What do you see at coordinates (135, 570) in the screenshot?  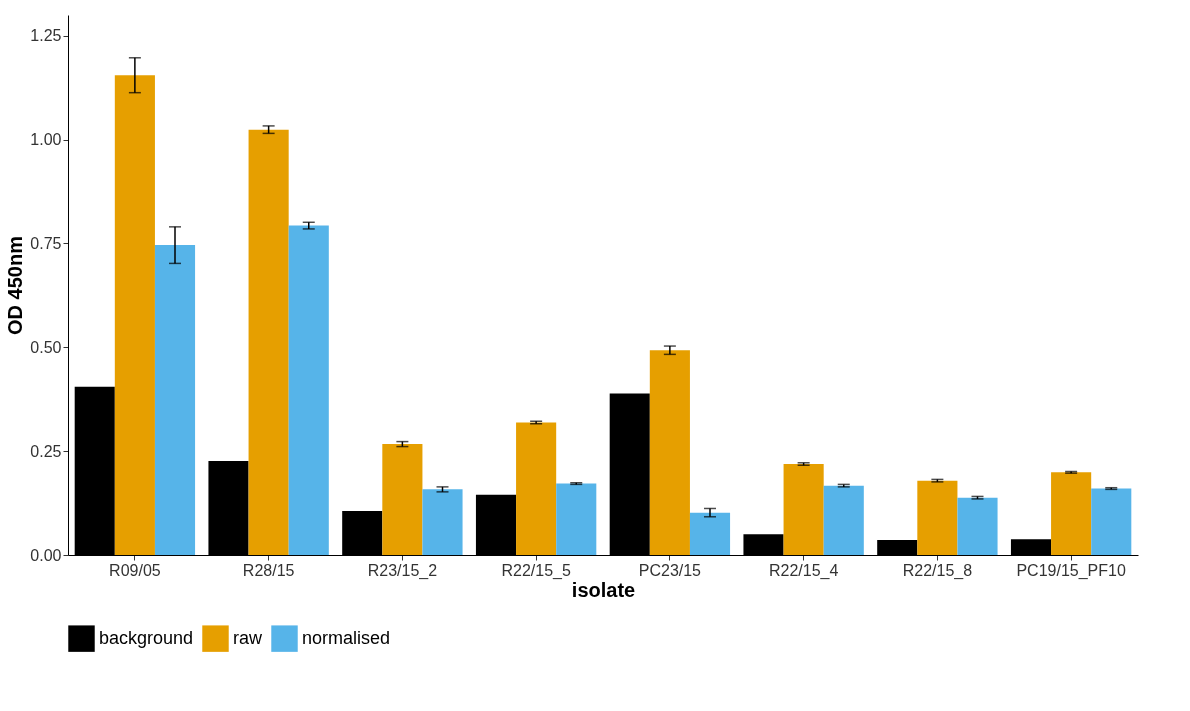 I see `x-tick-label: R09/05` at bounding box center [135, 570].